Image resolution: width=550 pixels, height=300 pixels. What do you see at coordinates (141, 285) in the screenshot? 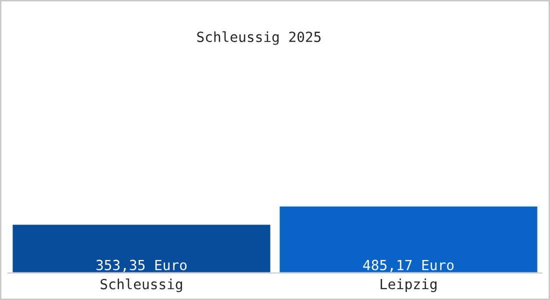
I see `x-tick-label: Schleussig` at bounding box center [141, 285].